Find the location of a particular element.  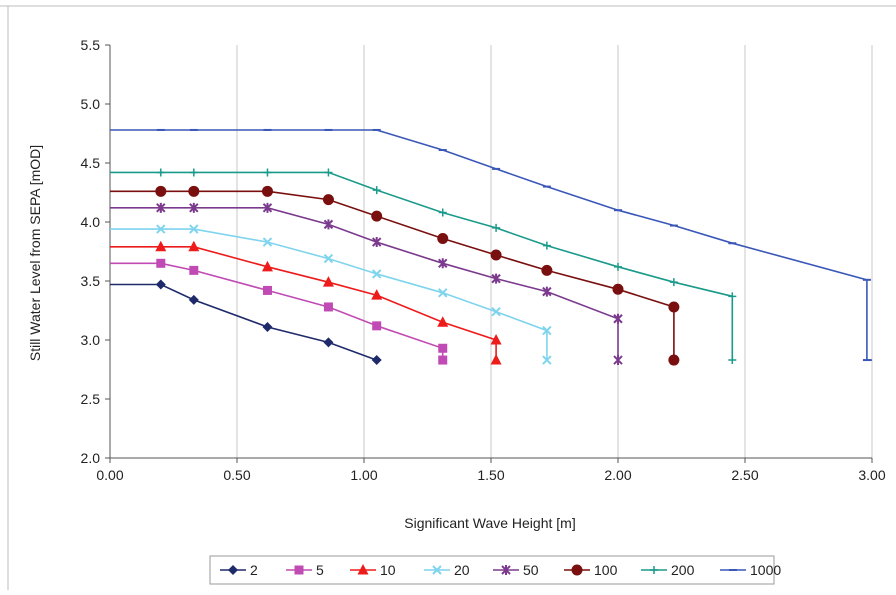

legend-item-200: 200 is located at coordinates (668, 570).